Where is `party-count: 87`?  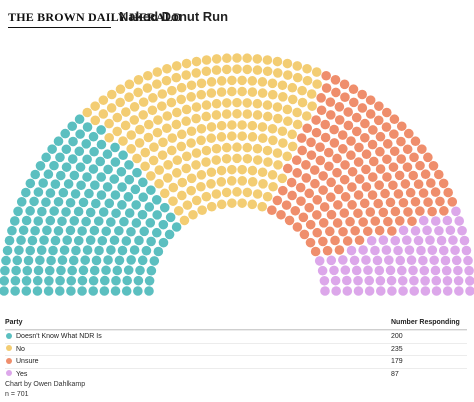
party-count: 87 is located at coordinates (395, 374).